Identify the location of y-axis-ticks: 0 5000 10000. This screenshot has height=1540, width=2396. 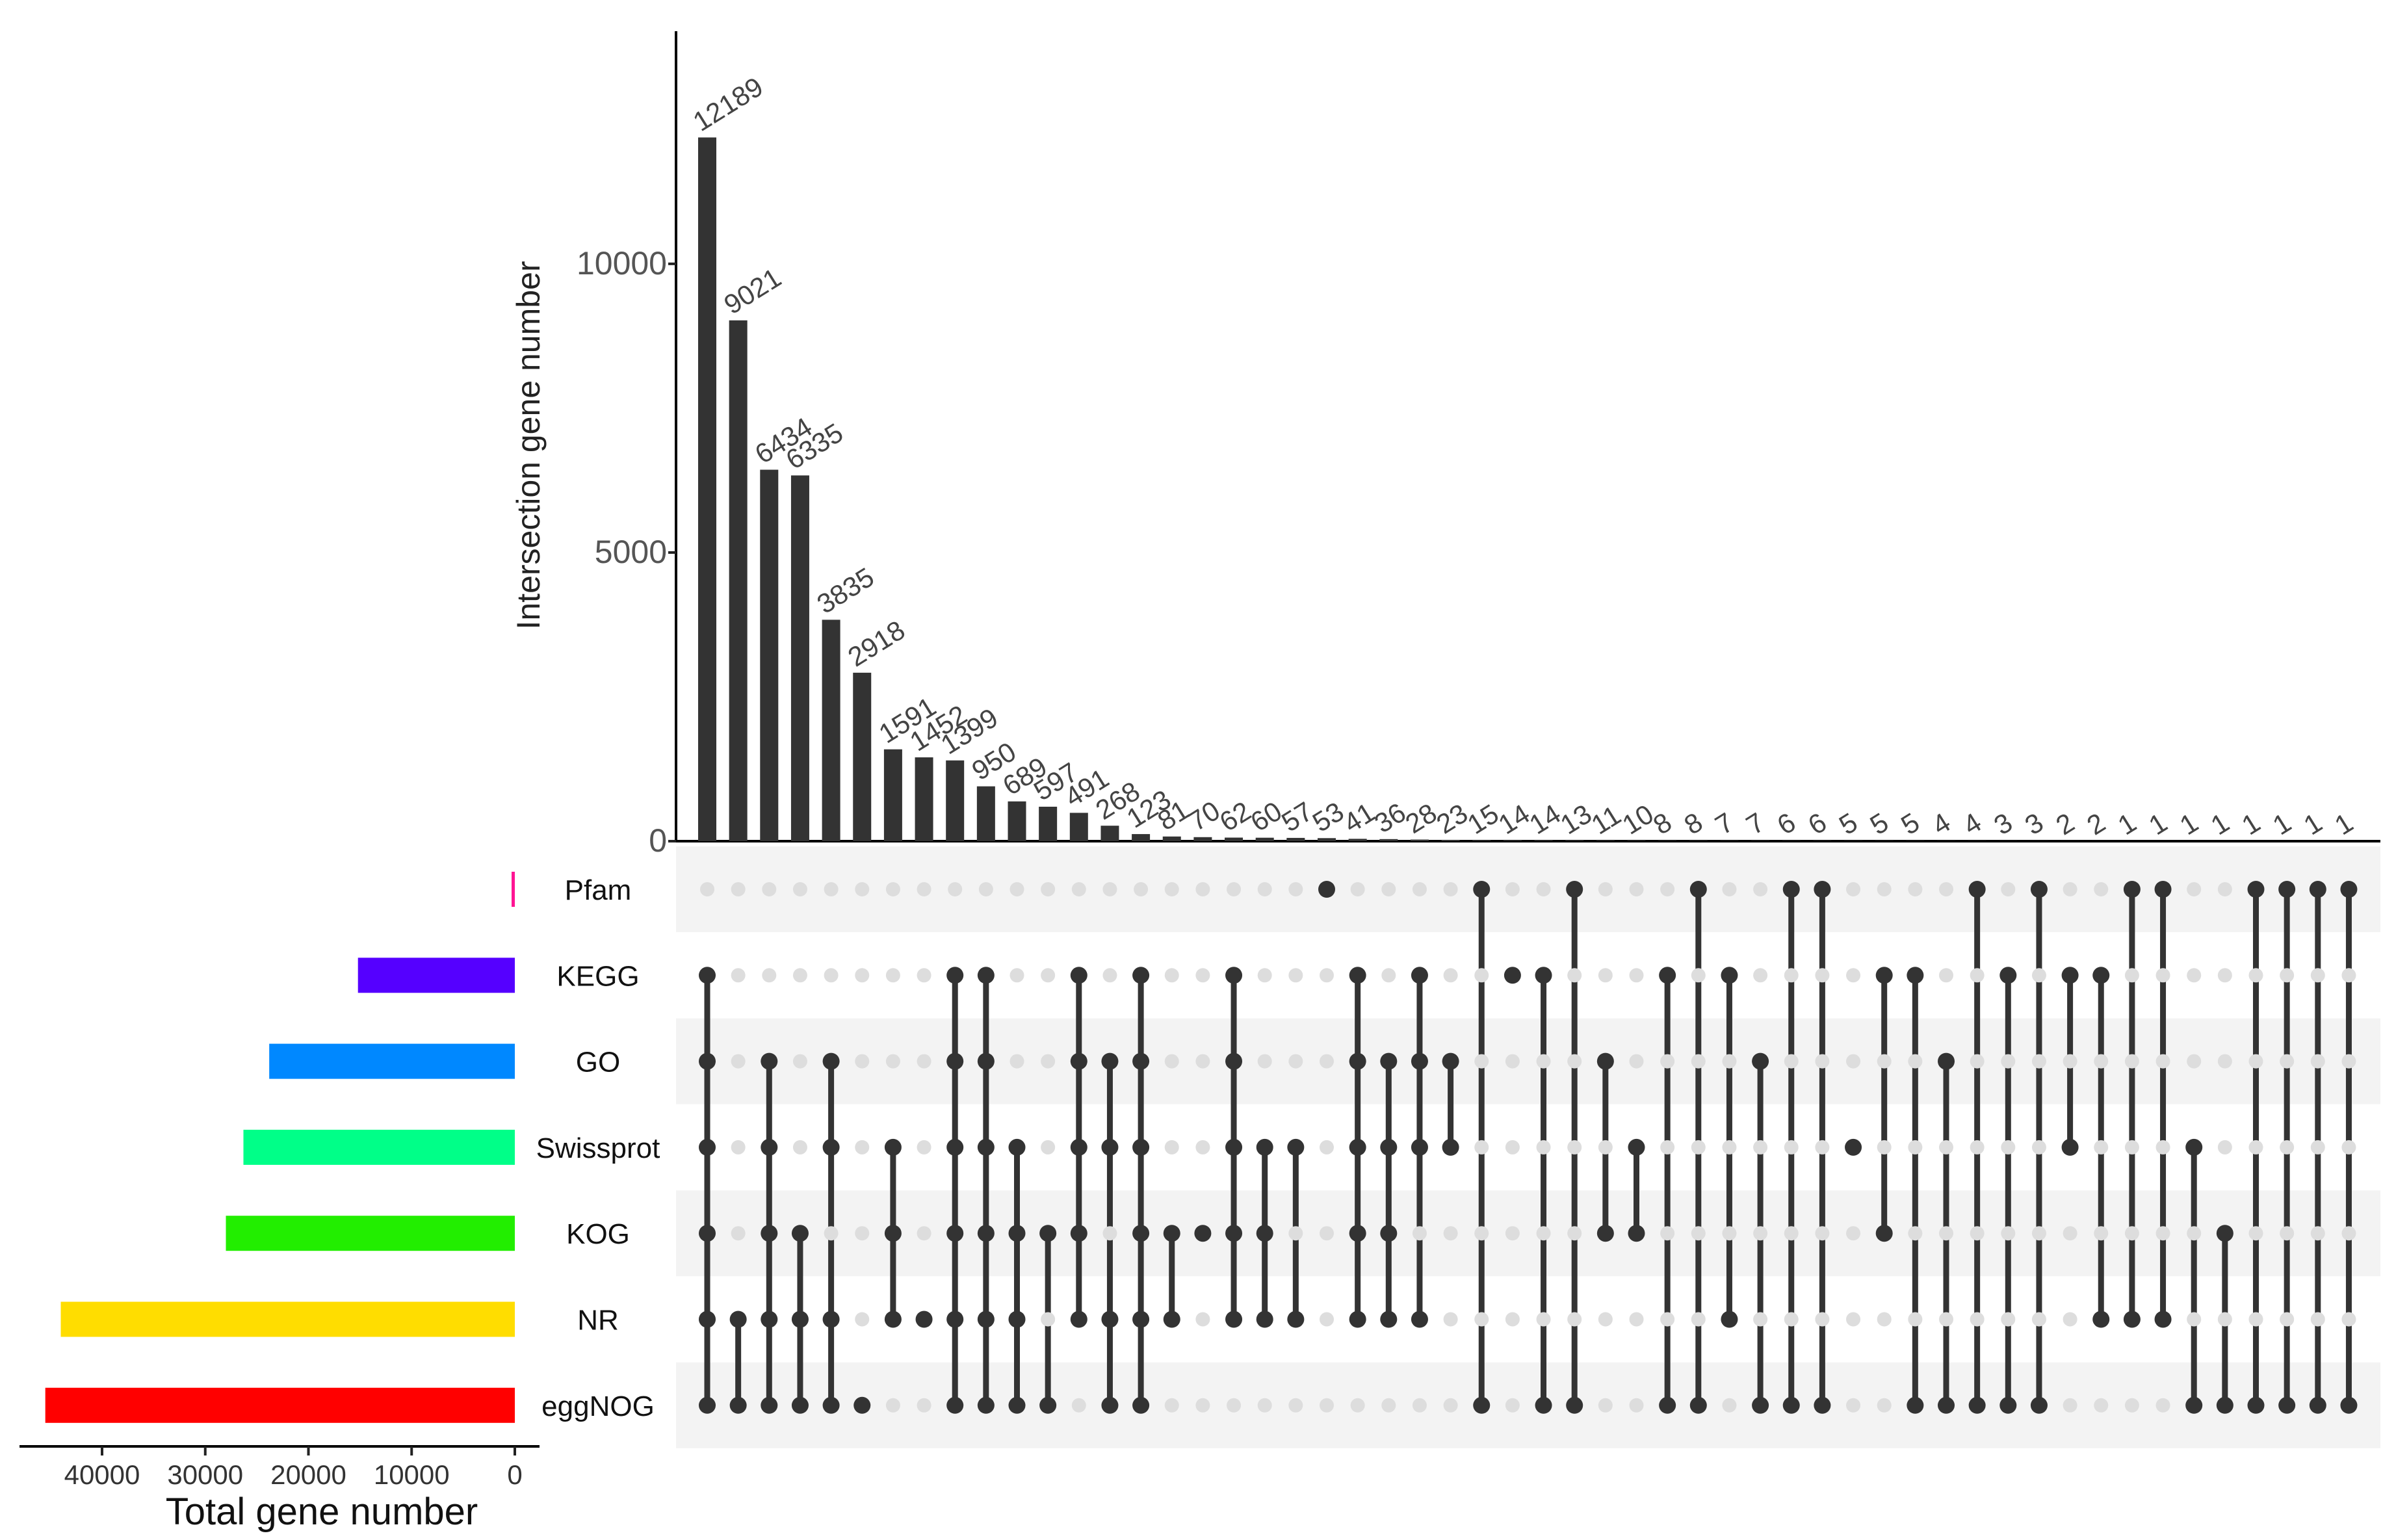
(626, 552).